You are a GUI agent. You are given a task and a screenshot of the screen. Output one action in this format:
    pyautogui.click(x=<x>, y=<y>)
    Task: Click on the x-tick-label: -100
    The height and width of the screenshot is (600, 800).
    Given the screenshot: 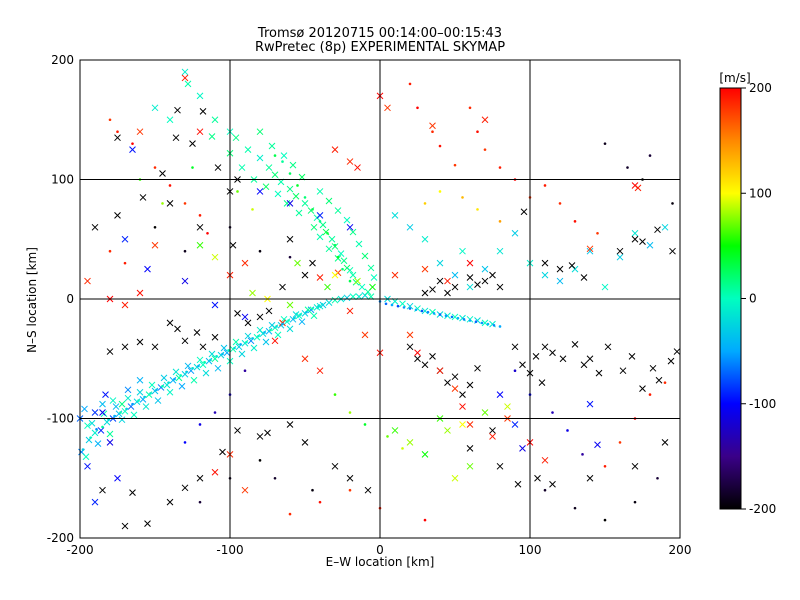 What is the action you would take?
    pyautogui.click(x=229, y=550)
    